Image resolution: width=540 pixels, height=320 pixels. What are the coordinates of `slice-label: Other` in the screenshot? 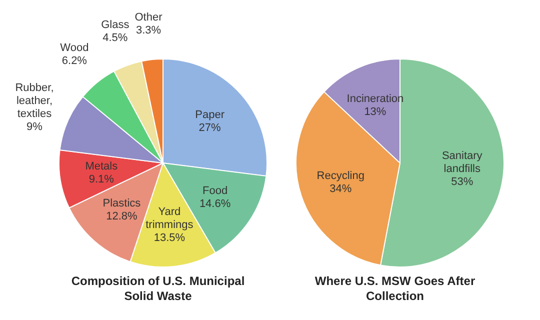 It's located at (148, 17).